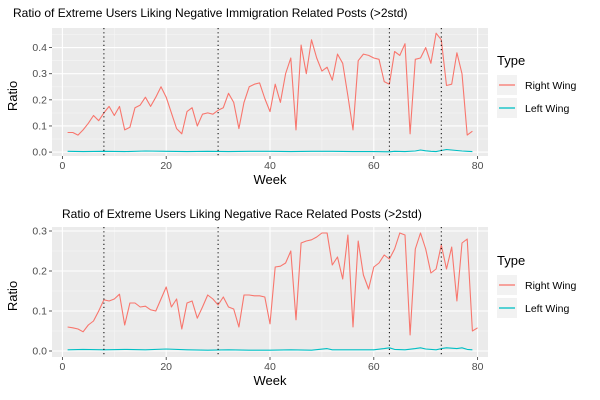  I want to click on y-tick-label: 0.4, so click(39, 48).